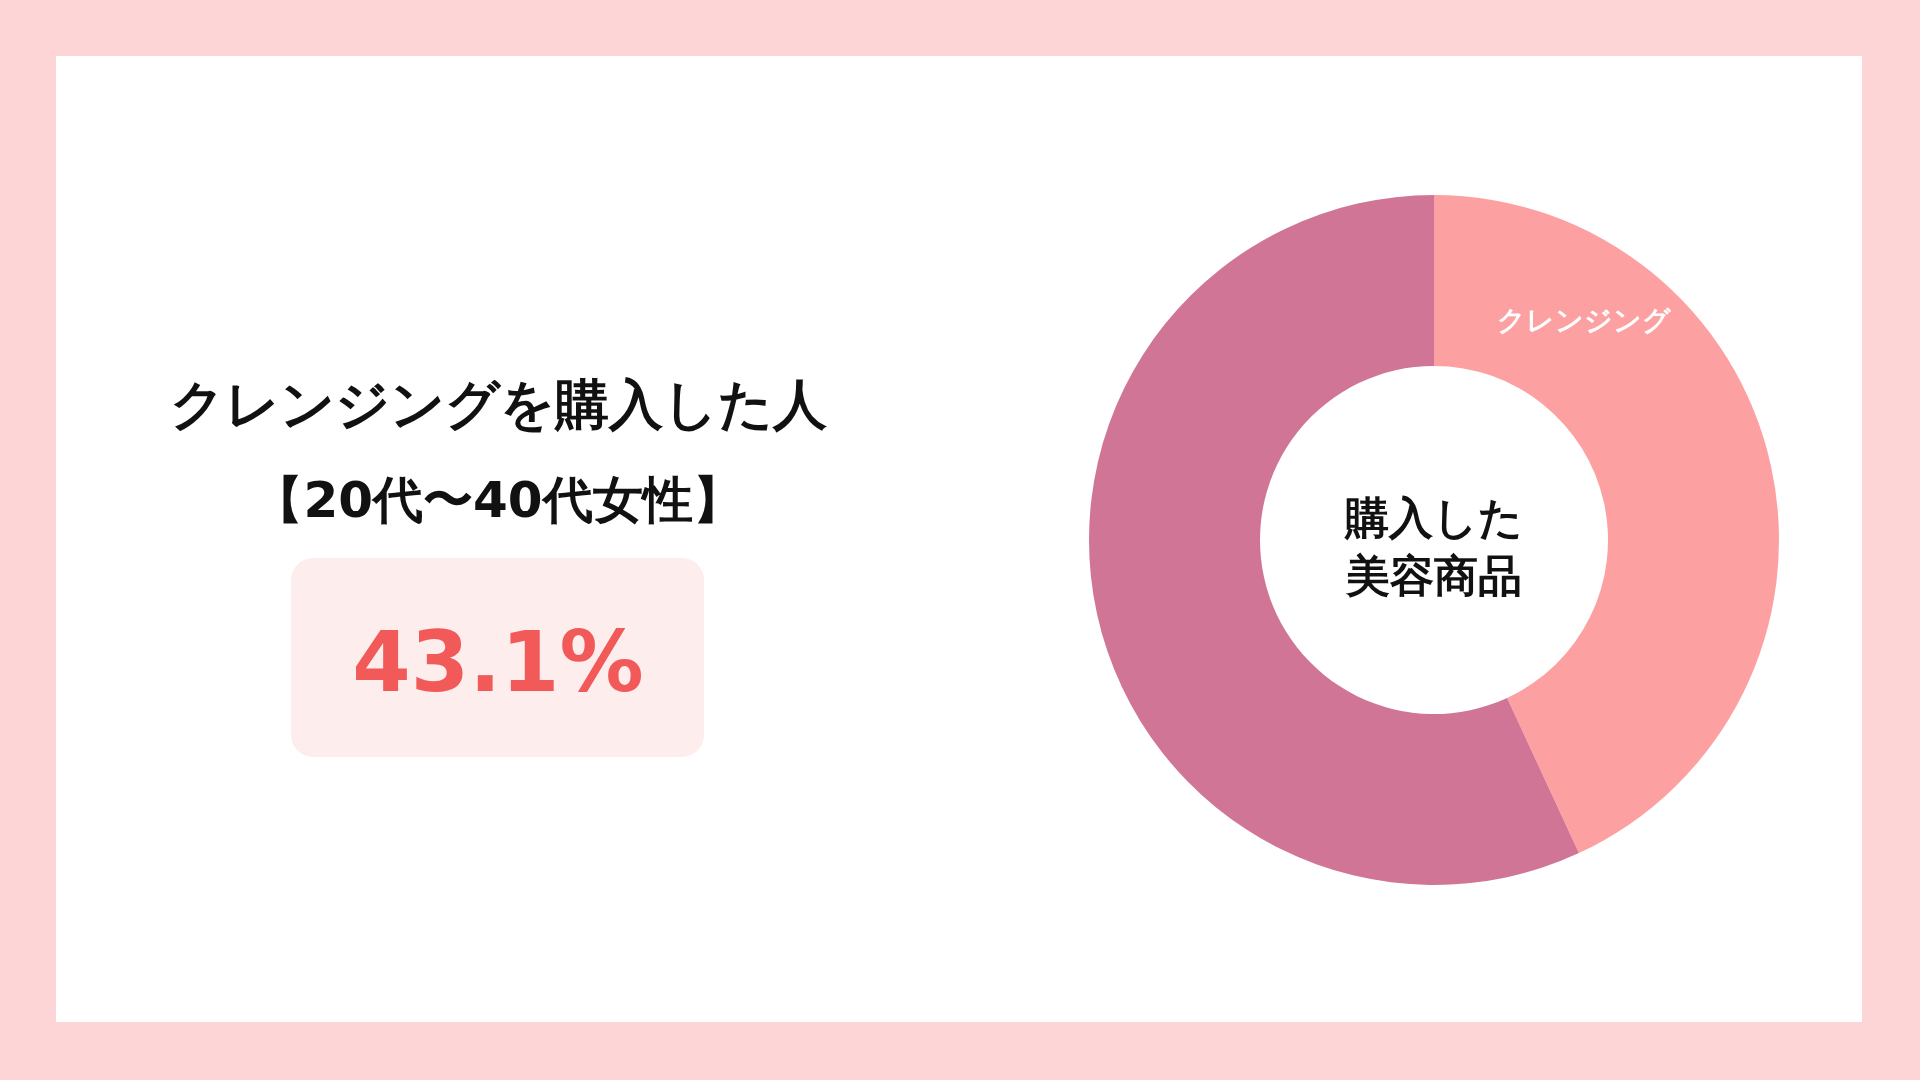  I want to click on slice-label: クレンジング, so click(1584, 321).